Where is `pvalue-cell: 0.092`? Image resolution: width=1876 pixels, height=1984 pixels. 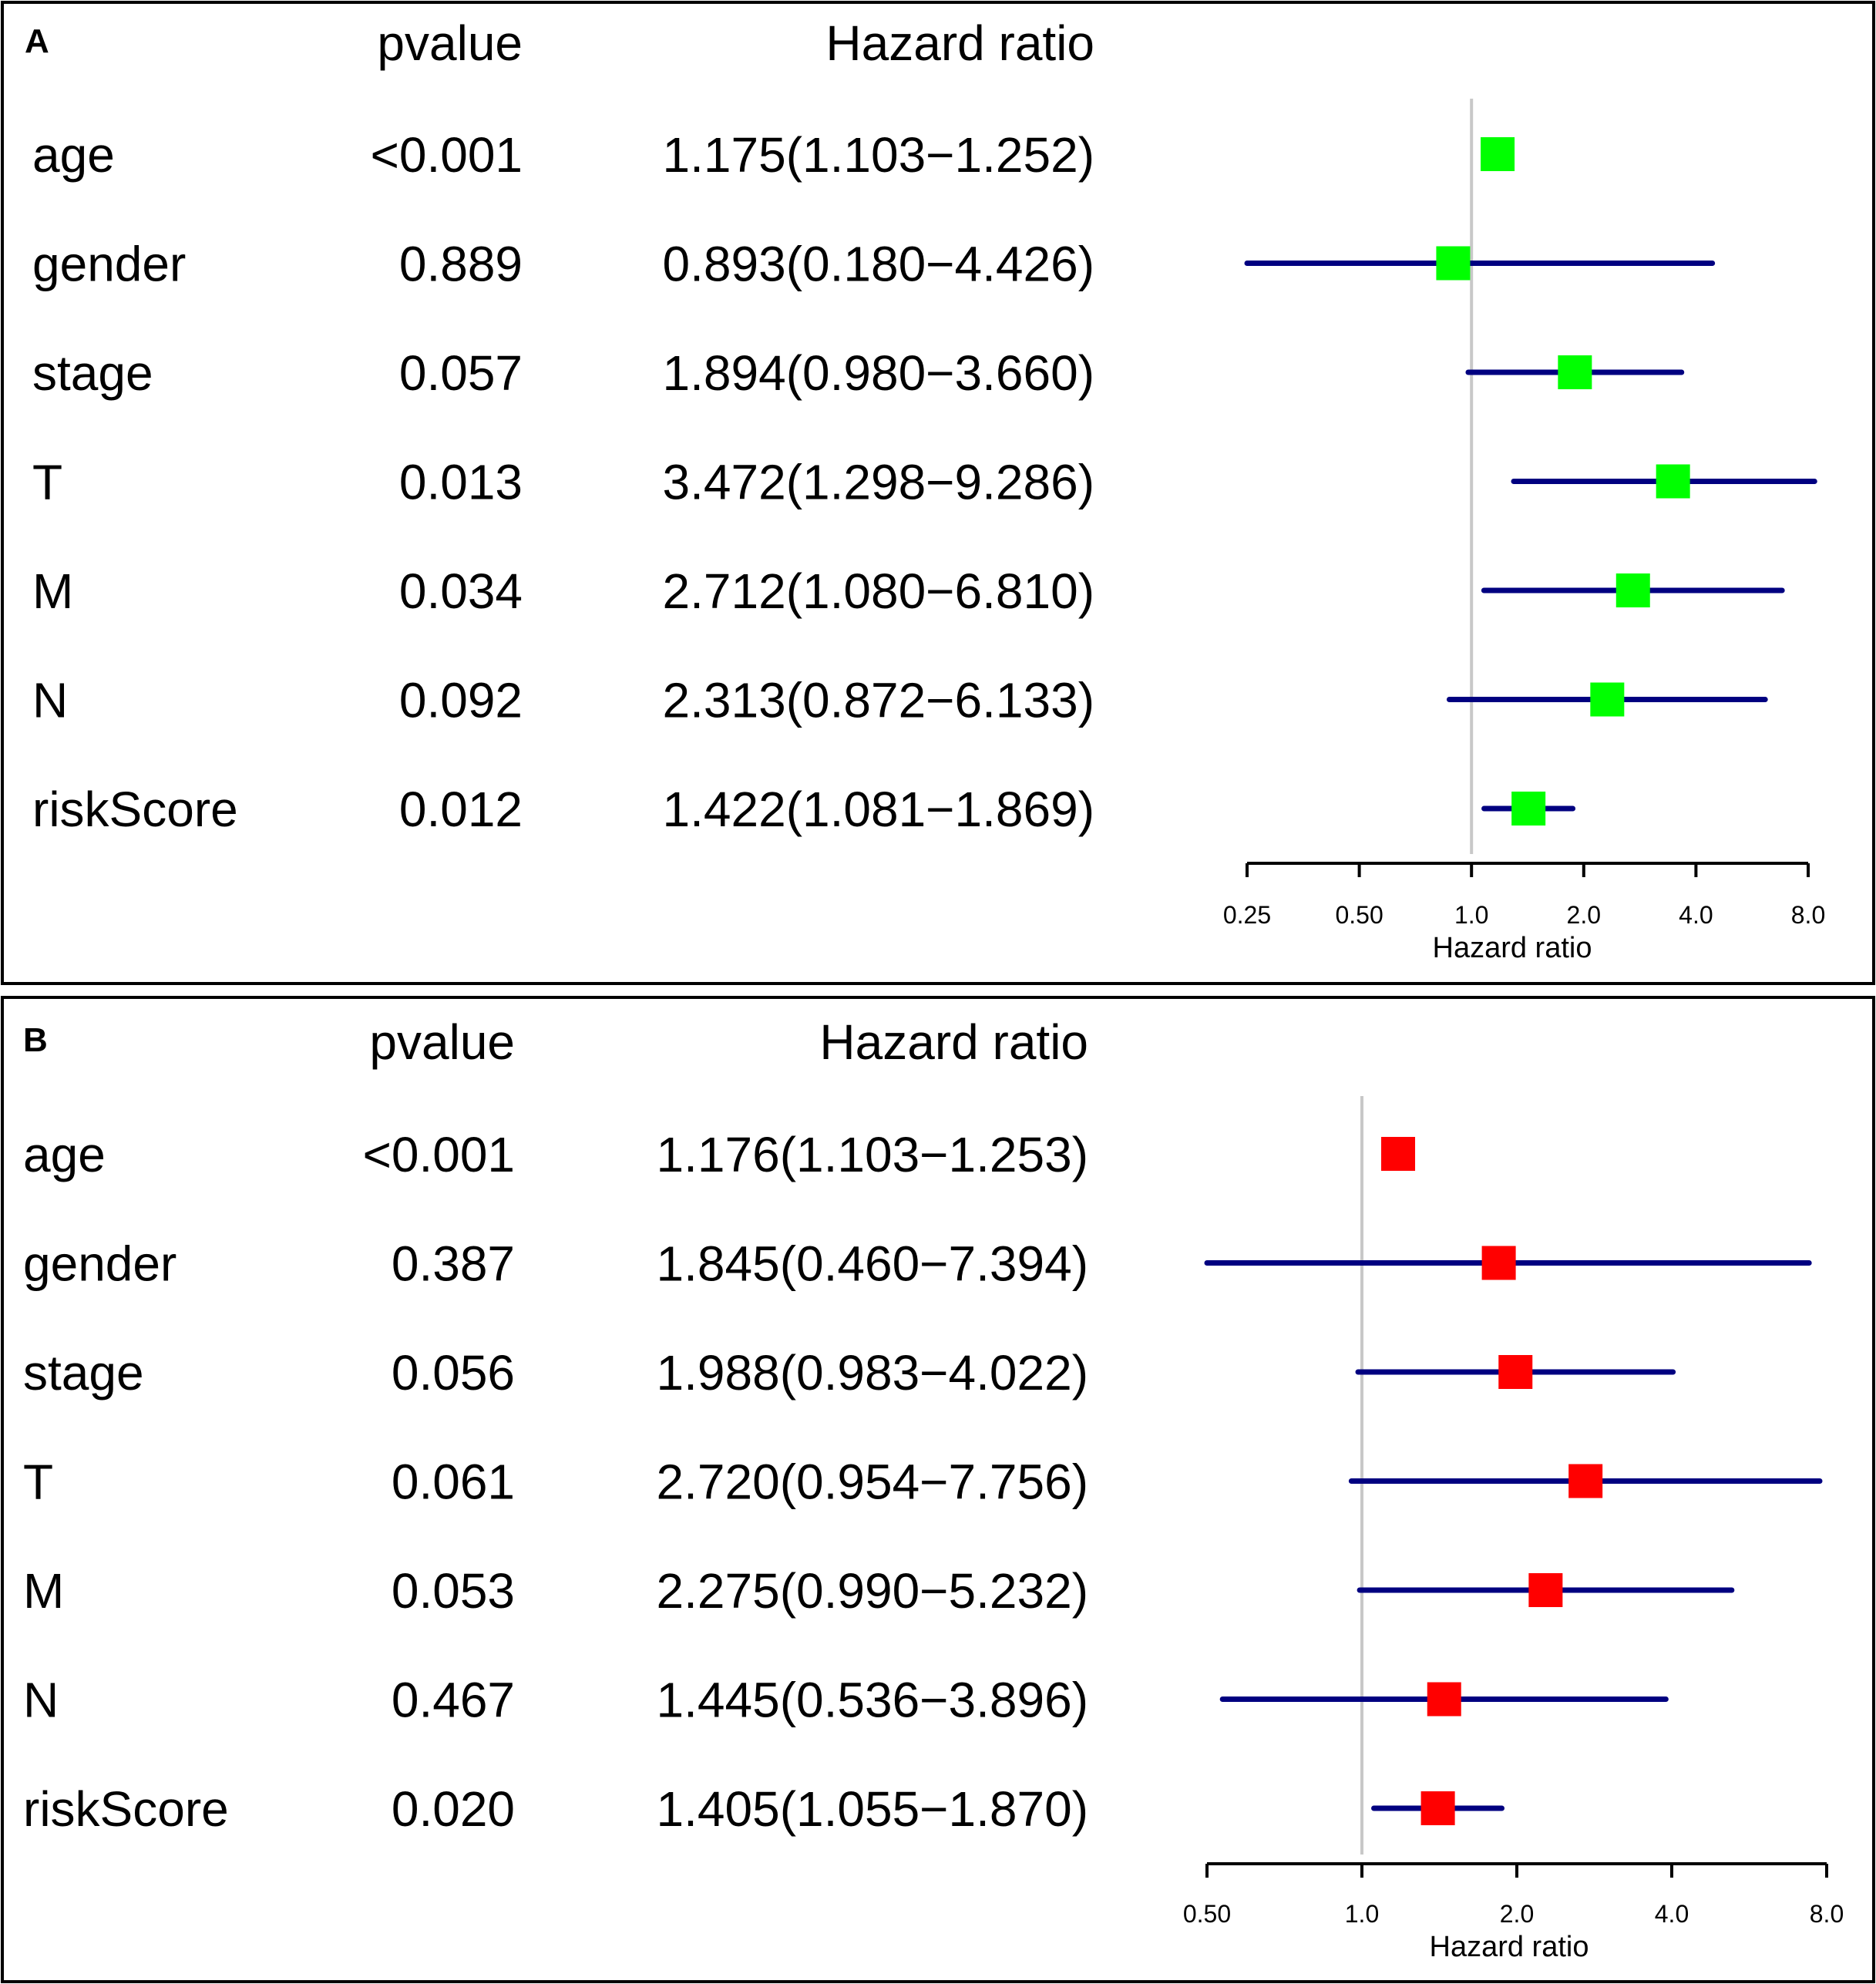
pvalue-cell: 0.092 is located at coordinates (461, 700).